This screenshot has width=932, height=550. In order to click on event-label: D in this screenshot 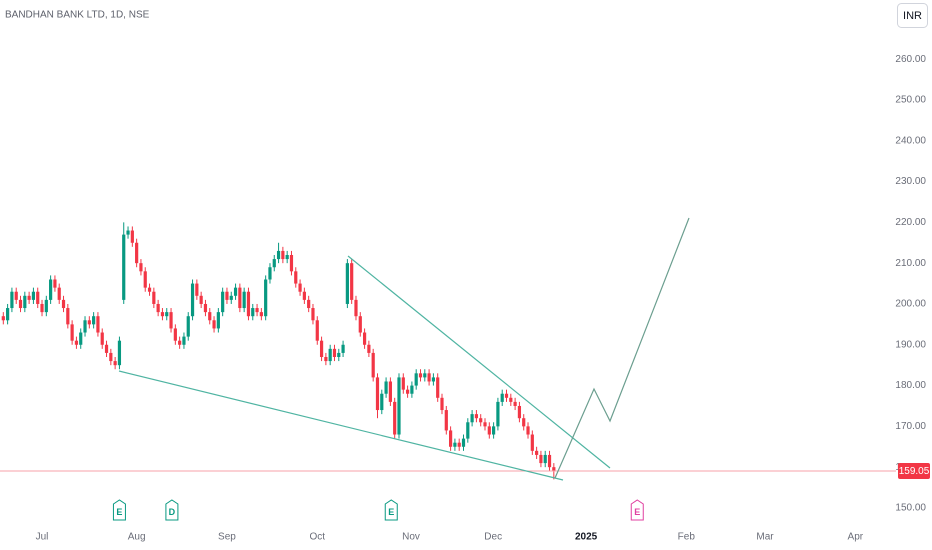, I will do `click(172, 512)`.